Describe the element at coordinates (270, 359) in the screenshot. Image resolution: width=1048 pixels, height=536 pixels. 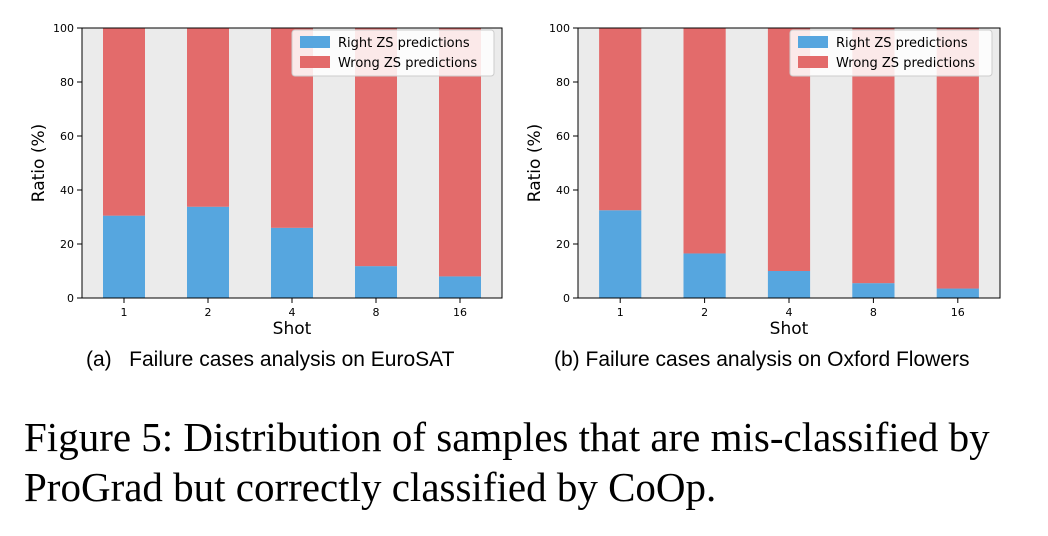
I see `subcaption-a: (a) Failure cases analysis on EuroSAT` at that location.